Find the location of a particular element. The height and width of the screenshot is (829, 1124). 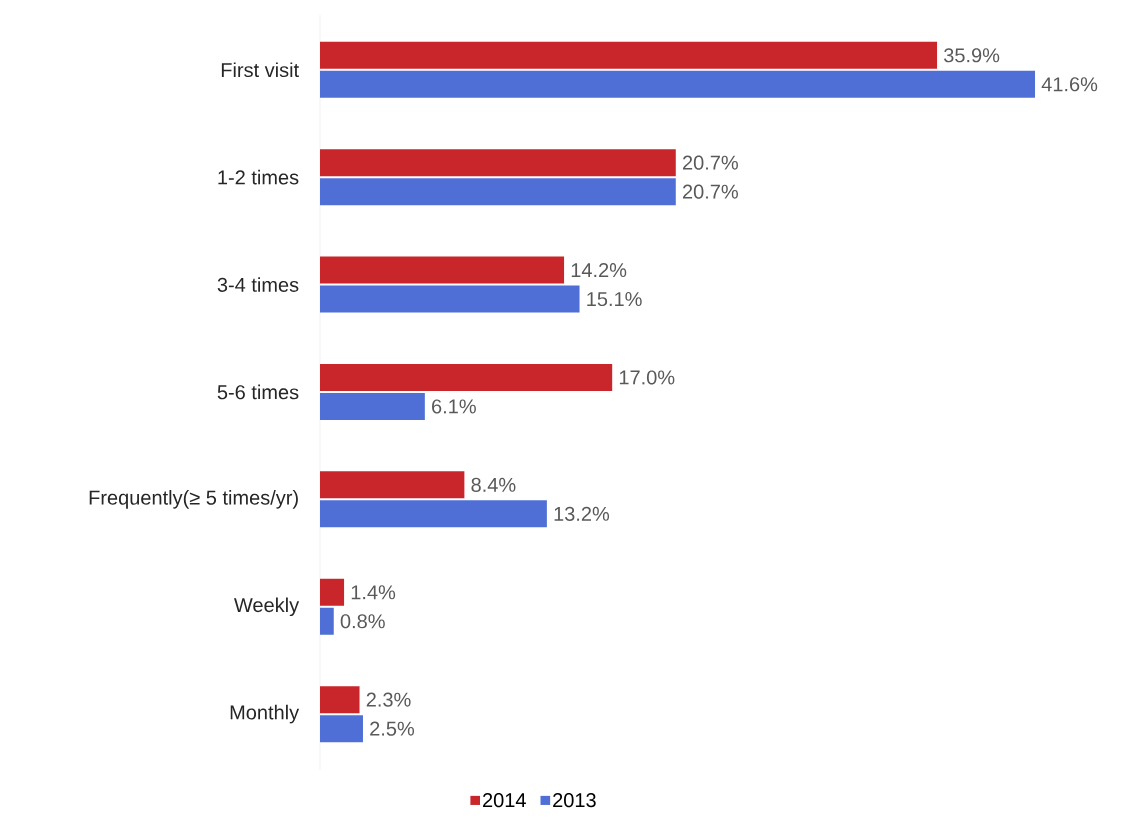

data-label: 2.3% is located at coordinates (388, 699).